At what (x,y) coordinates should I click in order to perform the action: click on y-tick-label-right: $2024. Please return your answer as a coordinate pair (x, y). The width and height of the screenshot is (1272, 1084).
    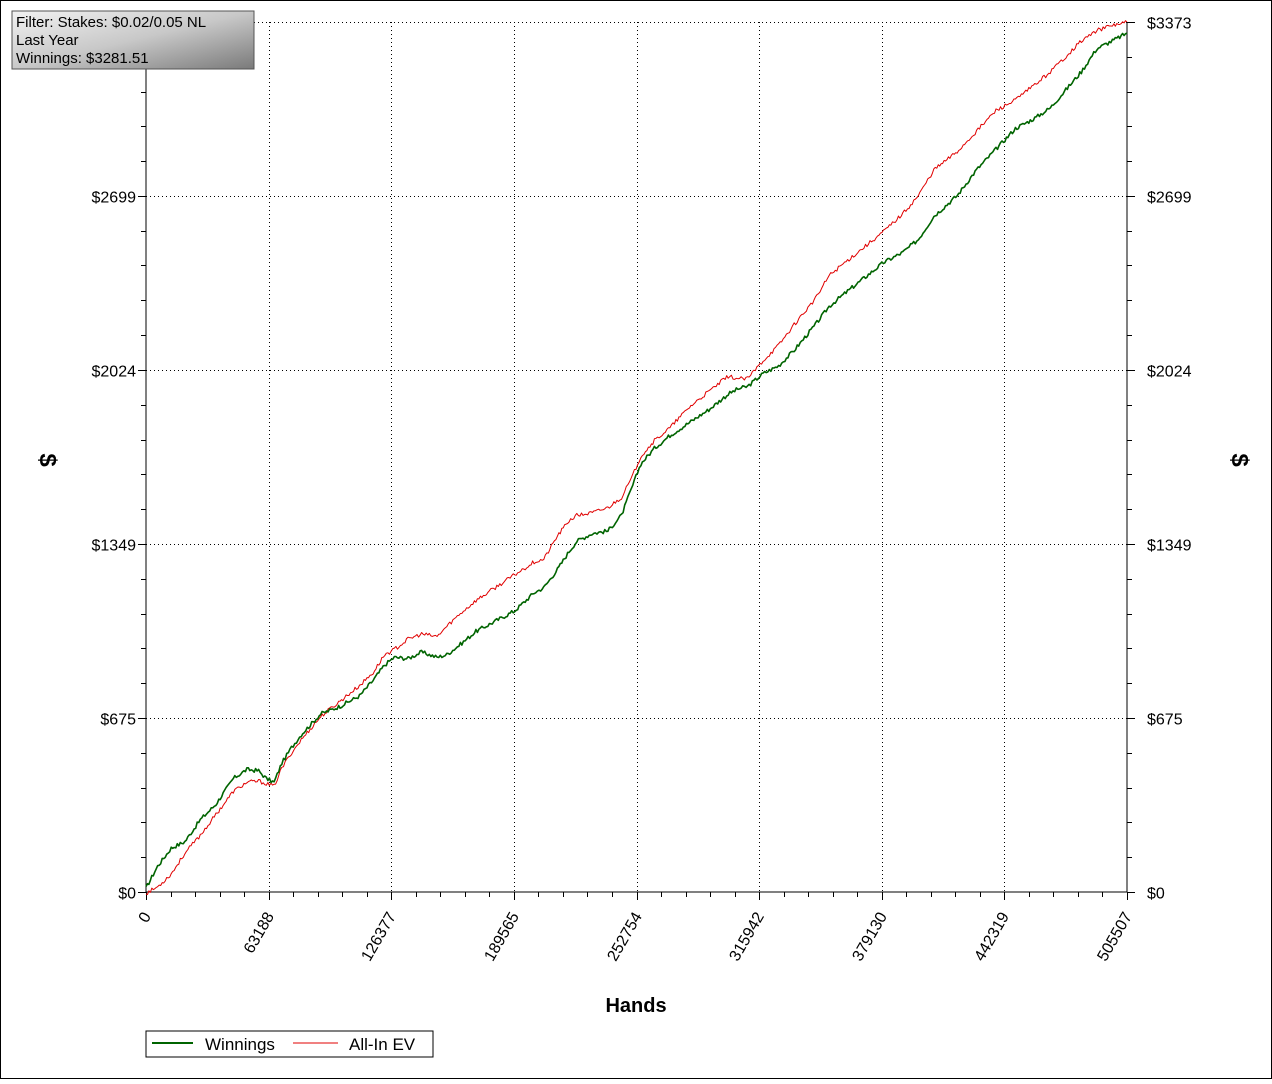
    Looking at the image, I should click on (1169, 372).